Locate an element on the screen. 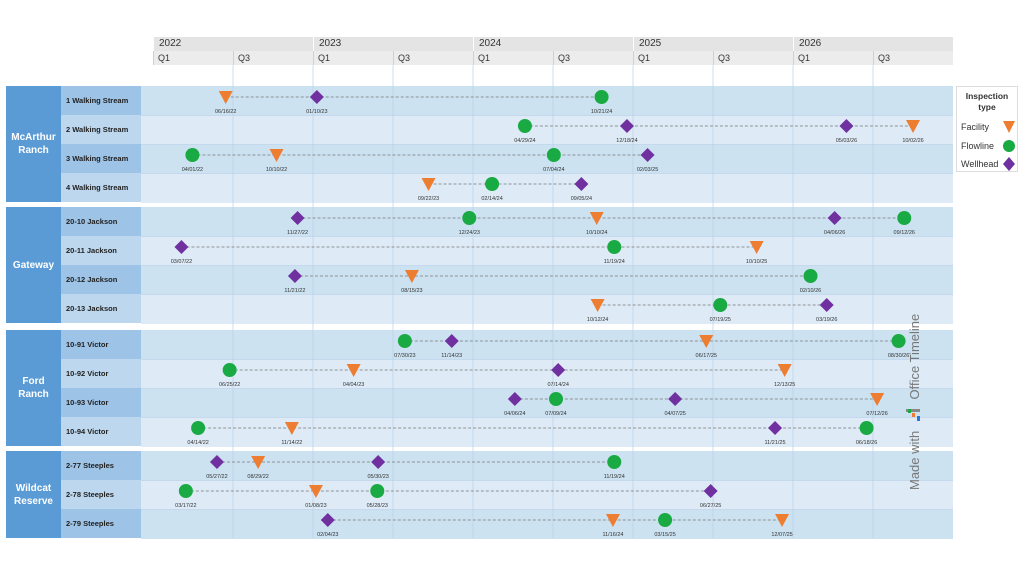 This screenshot has width=1024, height=576. year-2024: 2024 is located at coordinates (553, 44).